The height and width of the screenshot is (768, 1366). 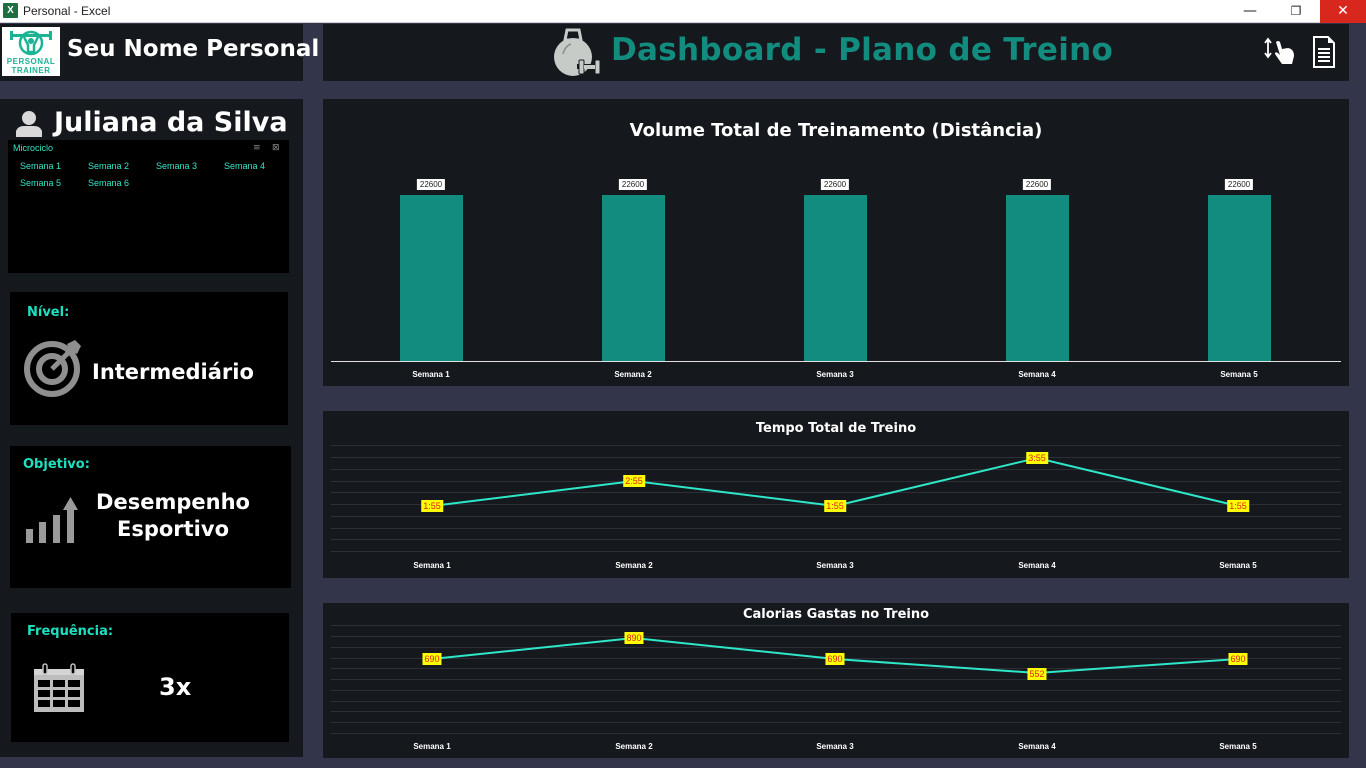 What do you see at coordinates (175, 687) in the screenshot?
I see `frequencia-value: 3x` at bounding box center [175, 687].